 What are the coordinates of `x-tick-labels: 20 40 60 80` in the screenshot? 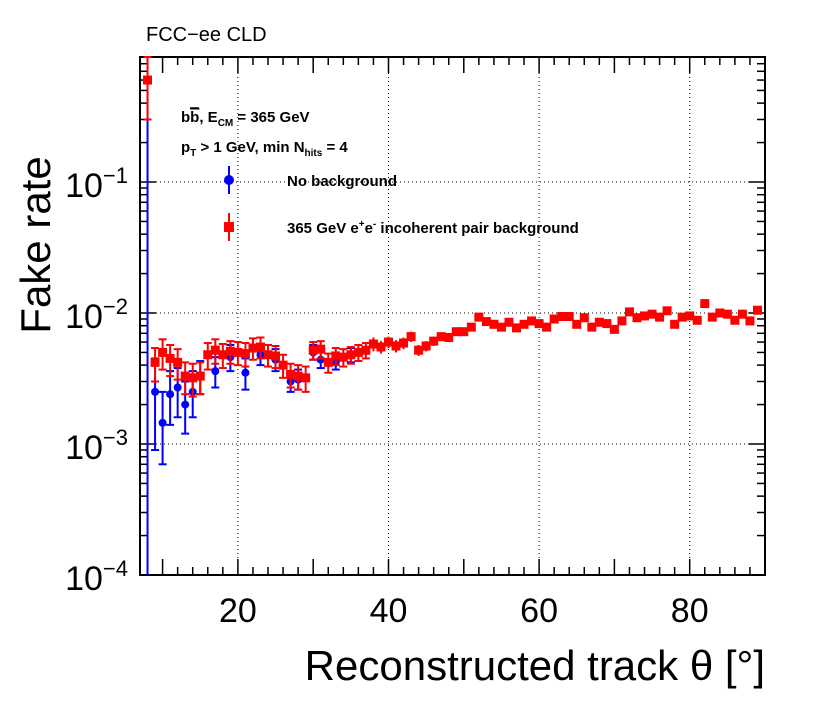 It's located at (464, 611).